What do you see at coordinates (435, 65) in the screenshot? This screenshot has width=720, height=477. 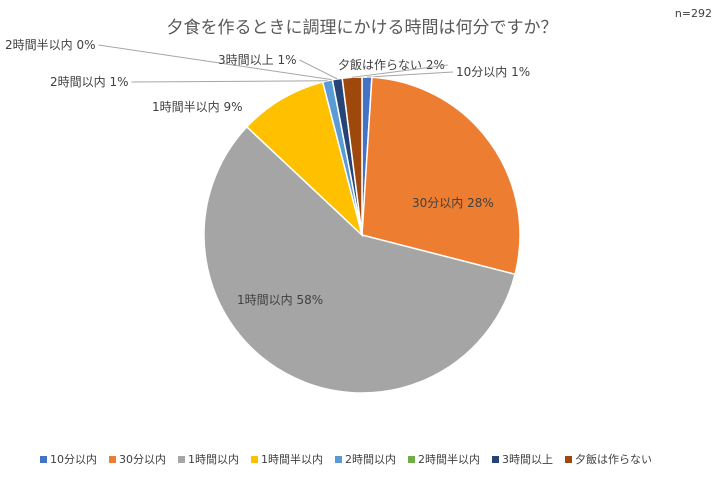 I see `data-label-value: 2%` at bounding box center [435, 65].